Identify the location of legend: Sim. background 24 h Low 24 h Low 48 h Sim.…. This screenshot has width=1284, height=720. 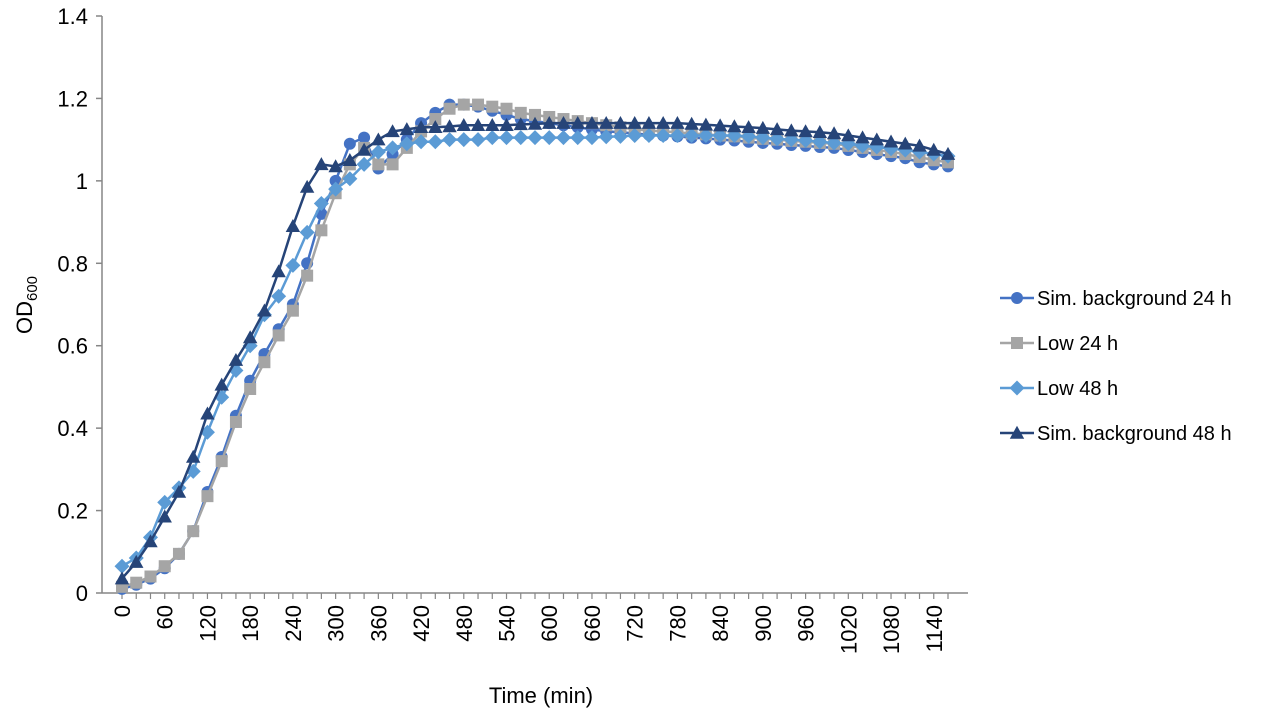
(1116, 366).